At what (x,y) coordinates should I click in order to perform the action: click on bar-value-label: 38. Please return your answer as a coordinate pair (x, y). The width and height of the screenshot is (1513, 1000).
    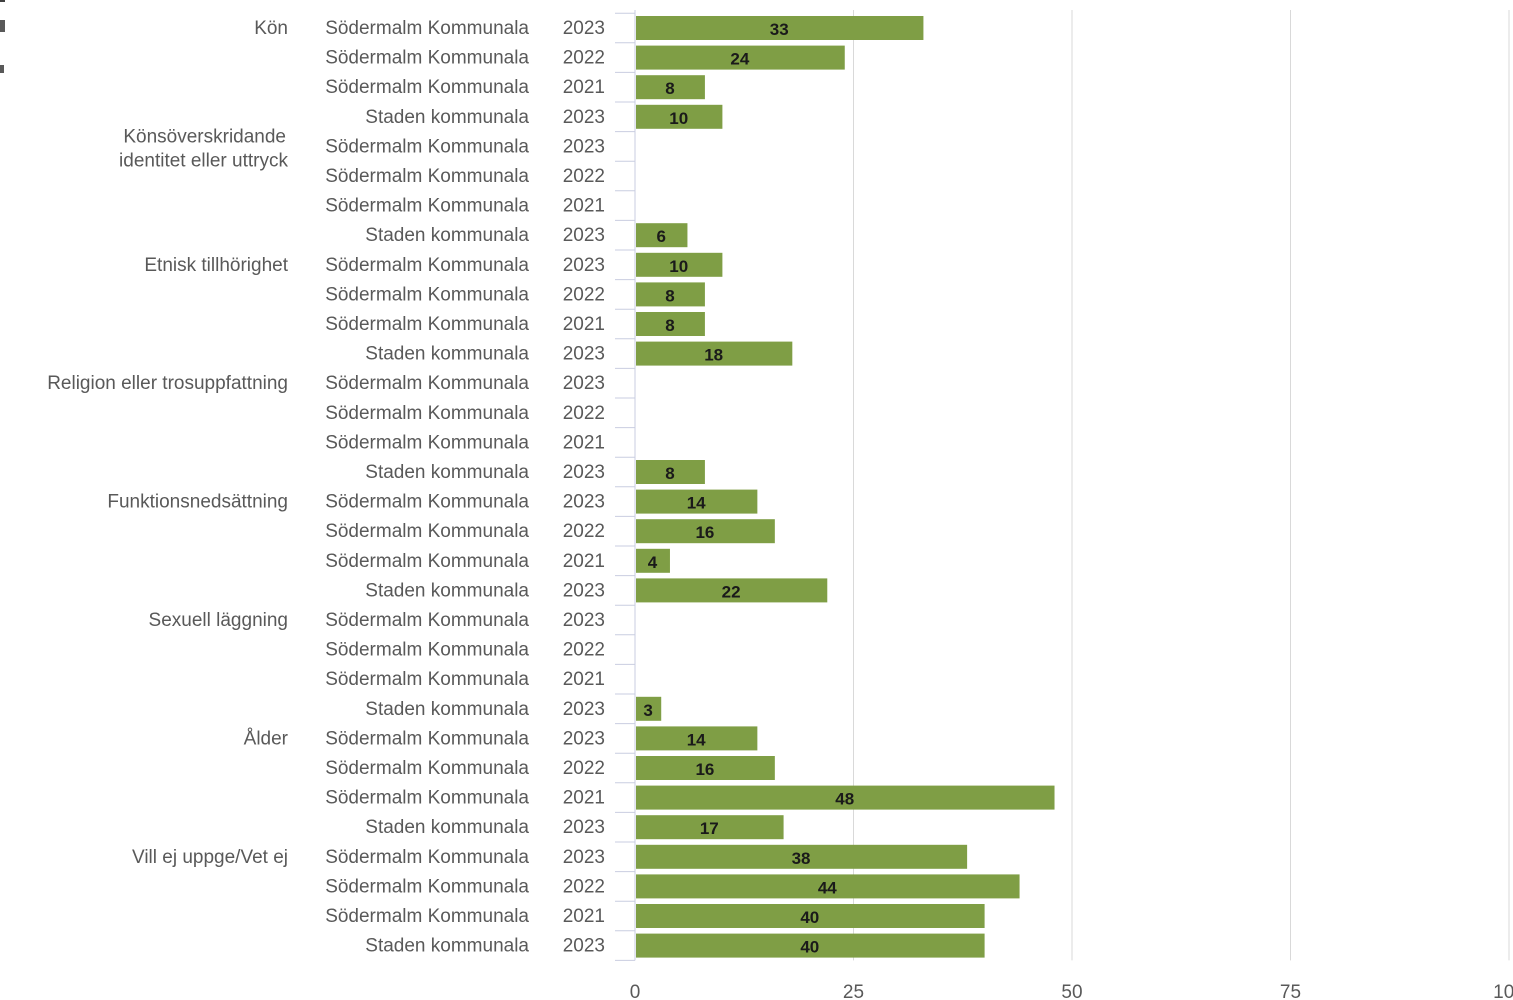
    Looking at the image, I should click on (801, 858).